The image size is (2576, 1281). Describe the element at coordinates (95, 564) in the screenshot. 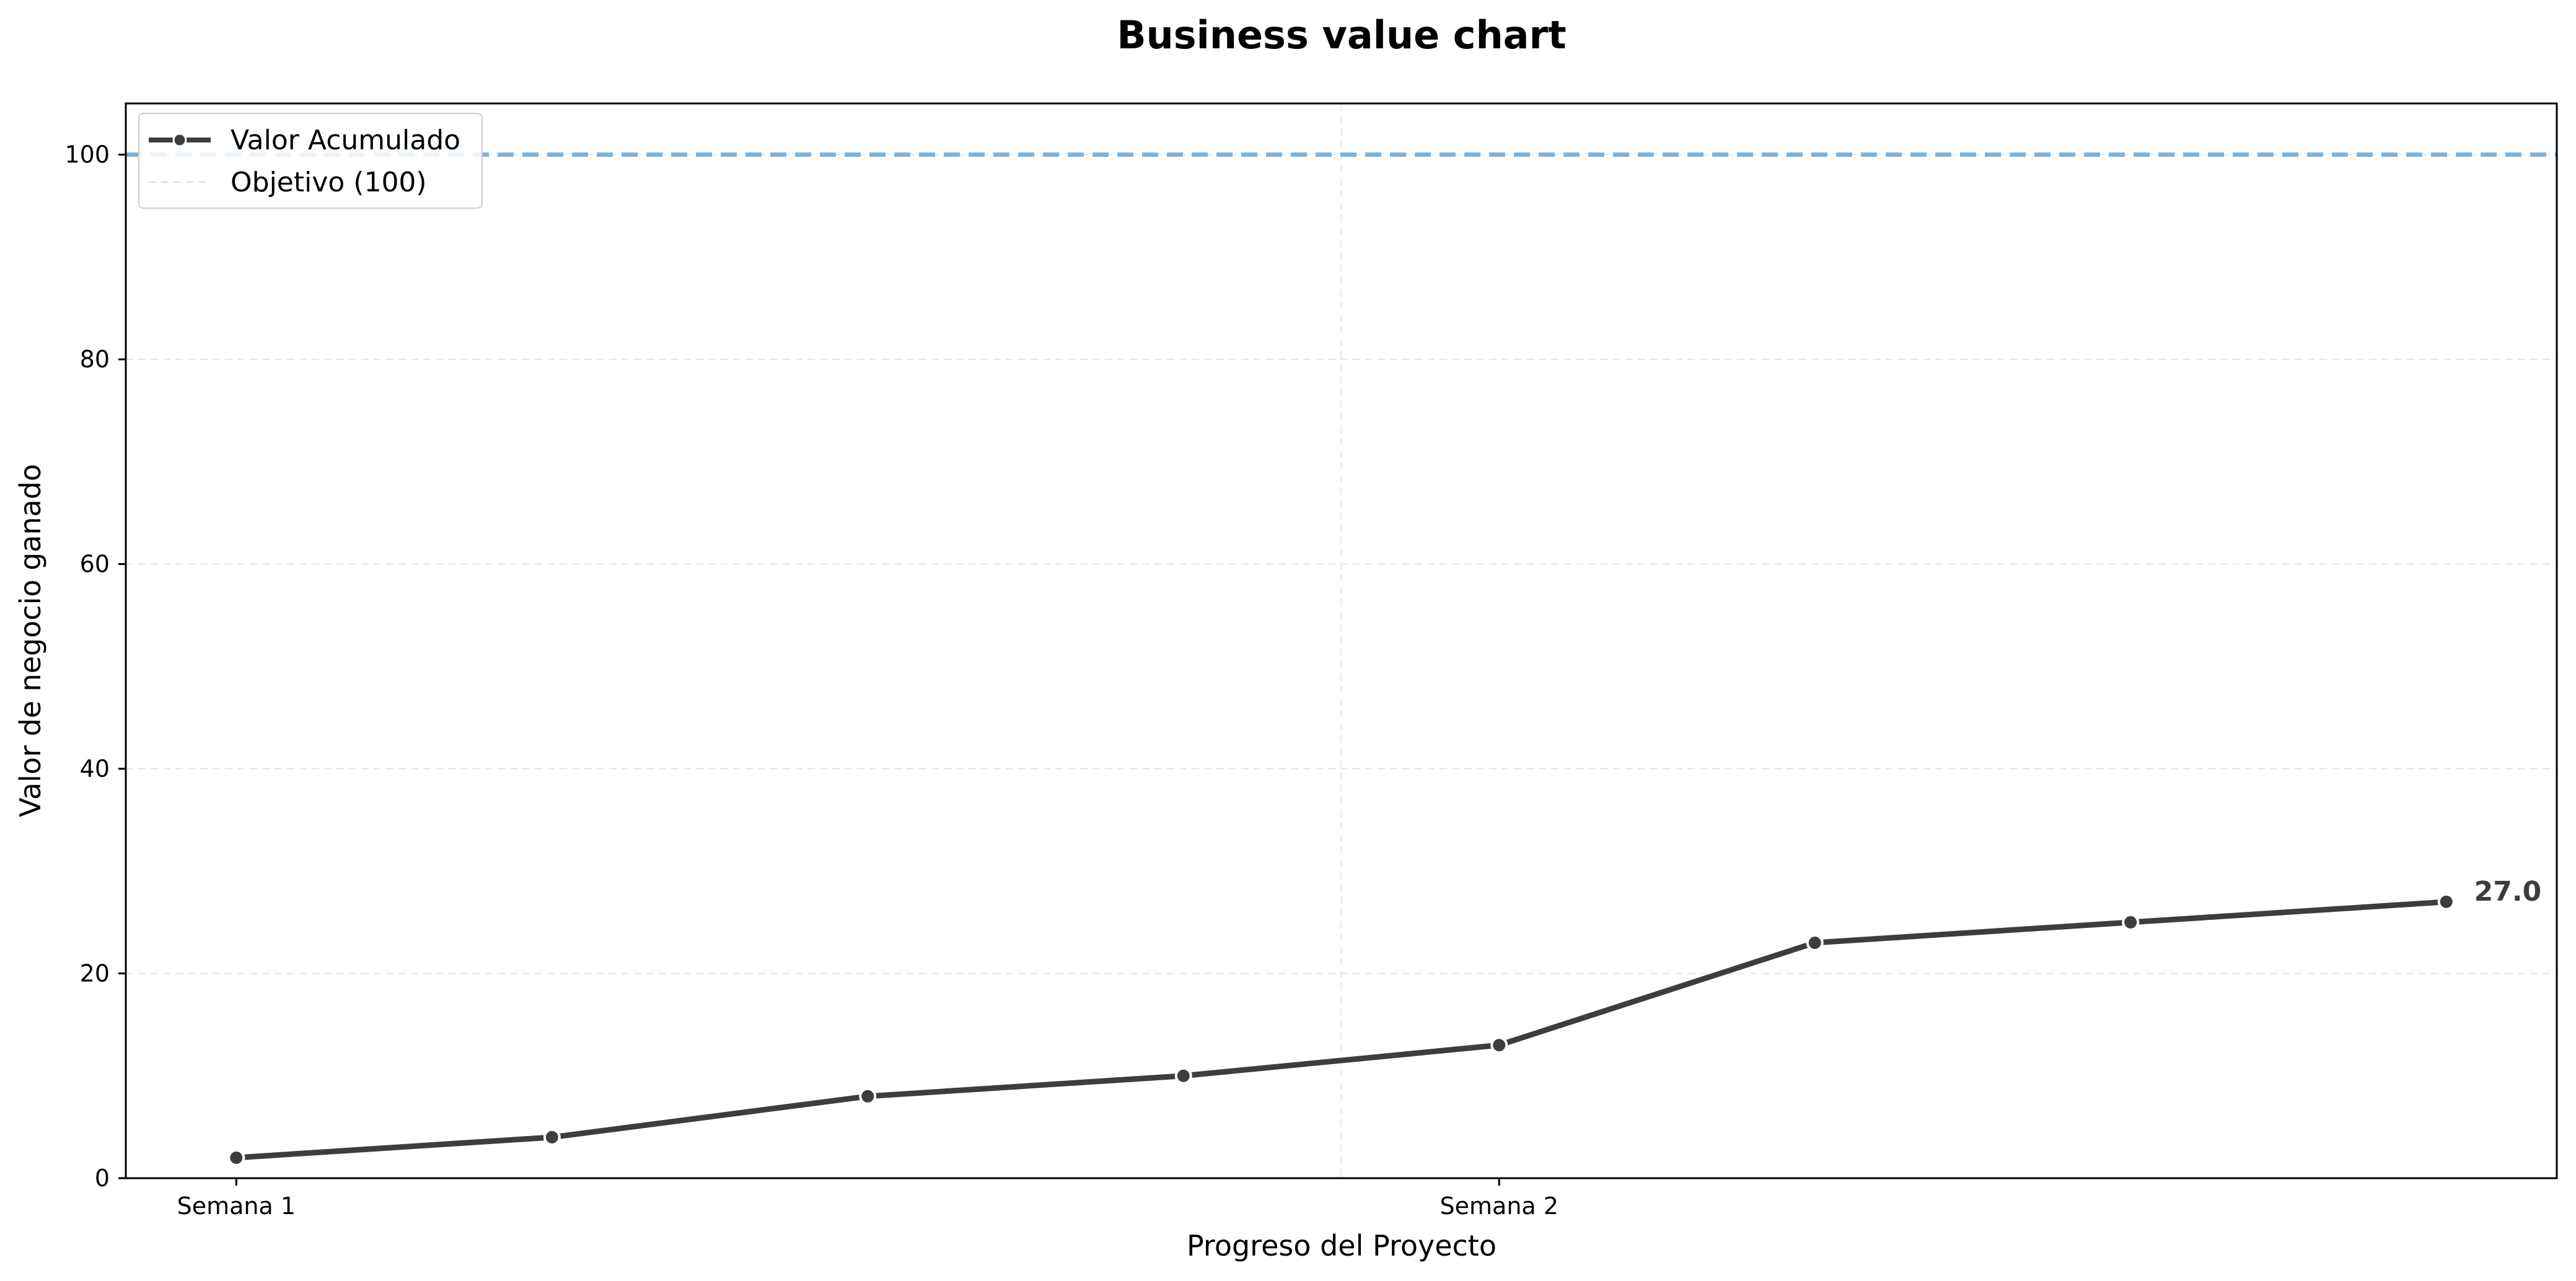

I see `y-tick-label-60: 60` at that location.